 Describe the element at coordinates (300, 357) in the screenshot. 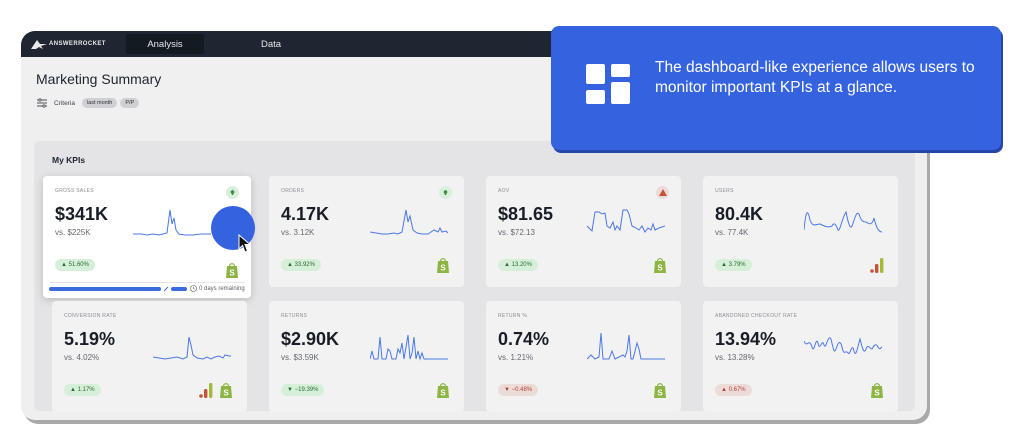

I see `kpi-compare: vs. $3.59K` at that location.